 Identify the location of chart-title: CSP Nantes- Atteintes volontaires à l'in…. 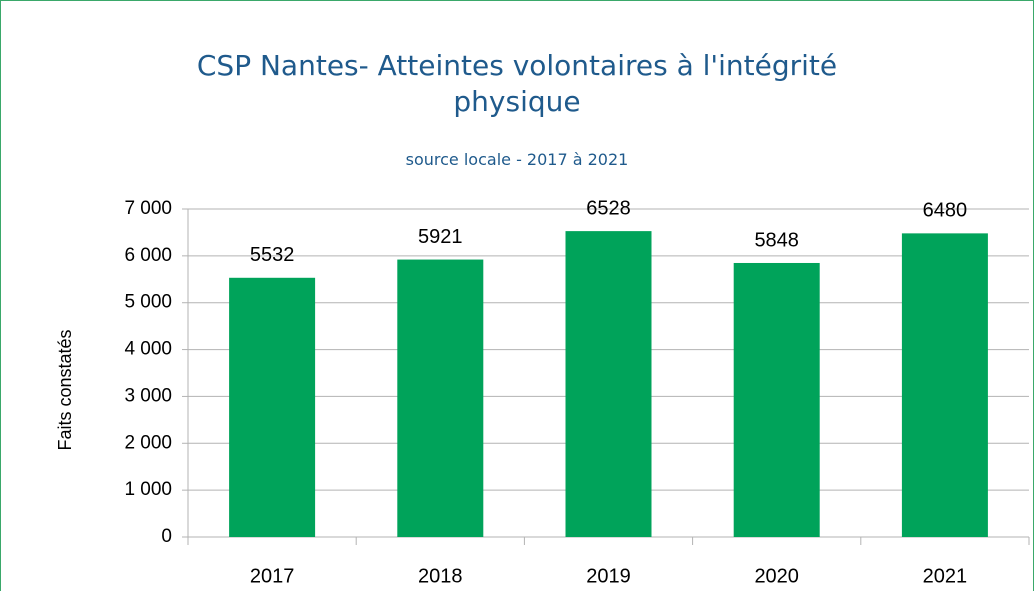
(517, 83).